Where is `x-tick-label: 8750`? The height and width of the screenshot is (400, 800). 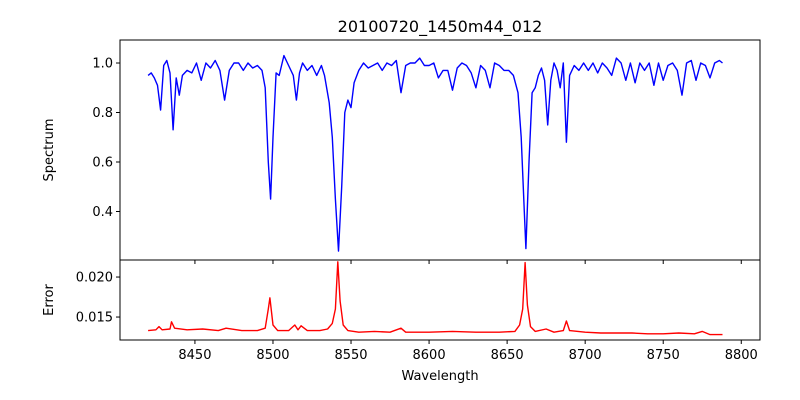 x-tick-label: 8750 is located at coordinates (663, 355).